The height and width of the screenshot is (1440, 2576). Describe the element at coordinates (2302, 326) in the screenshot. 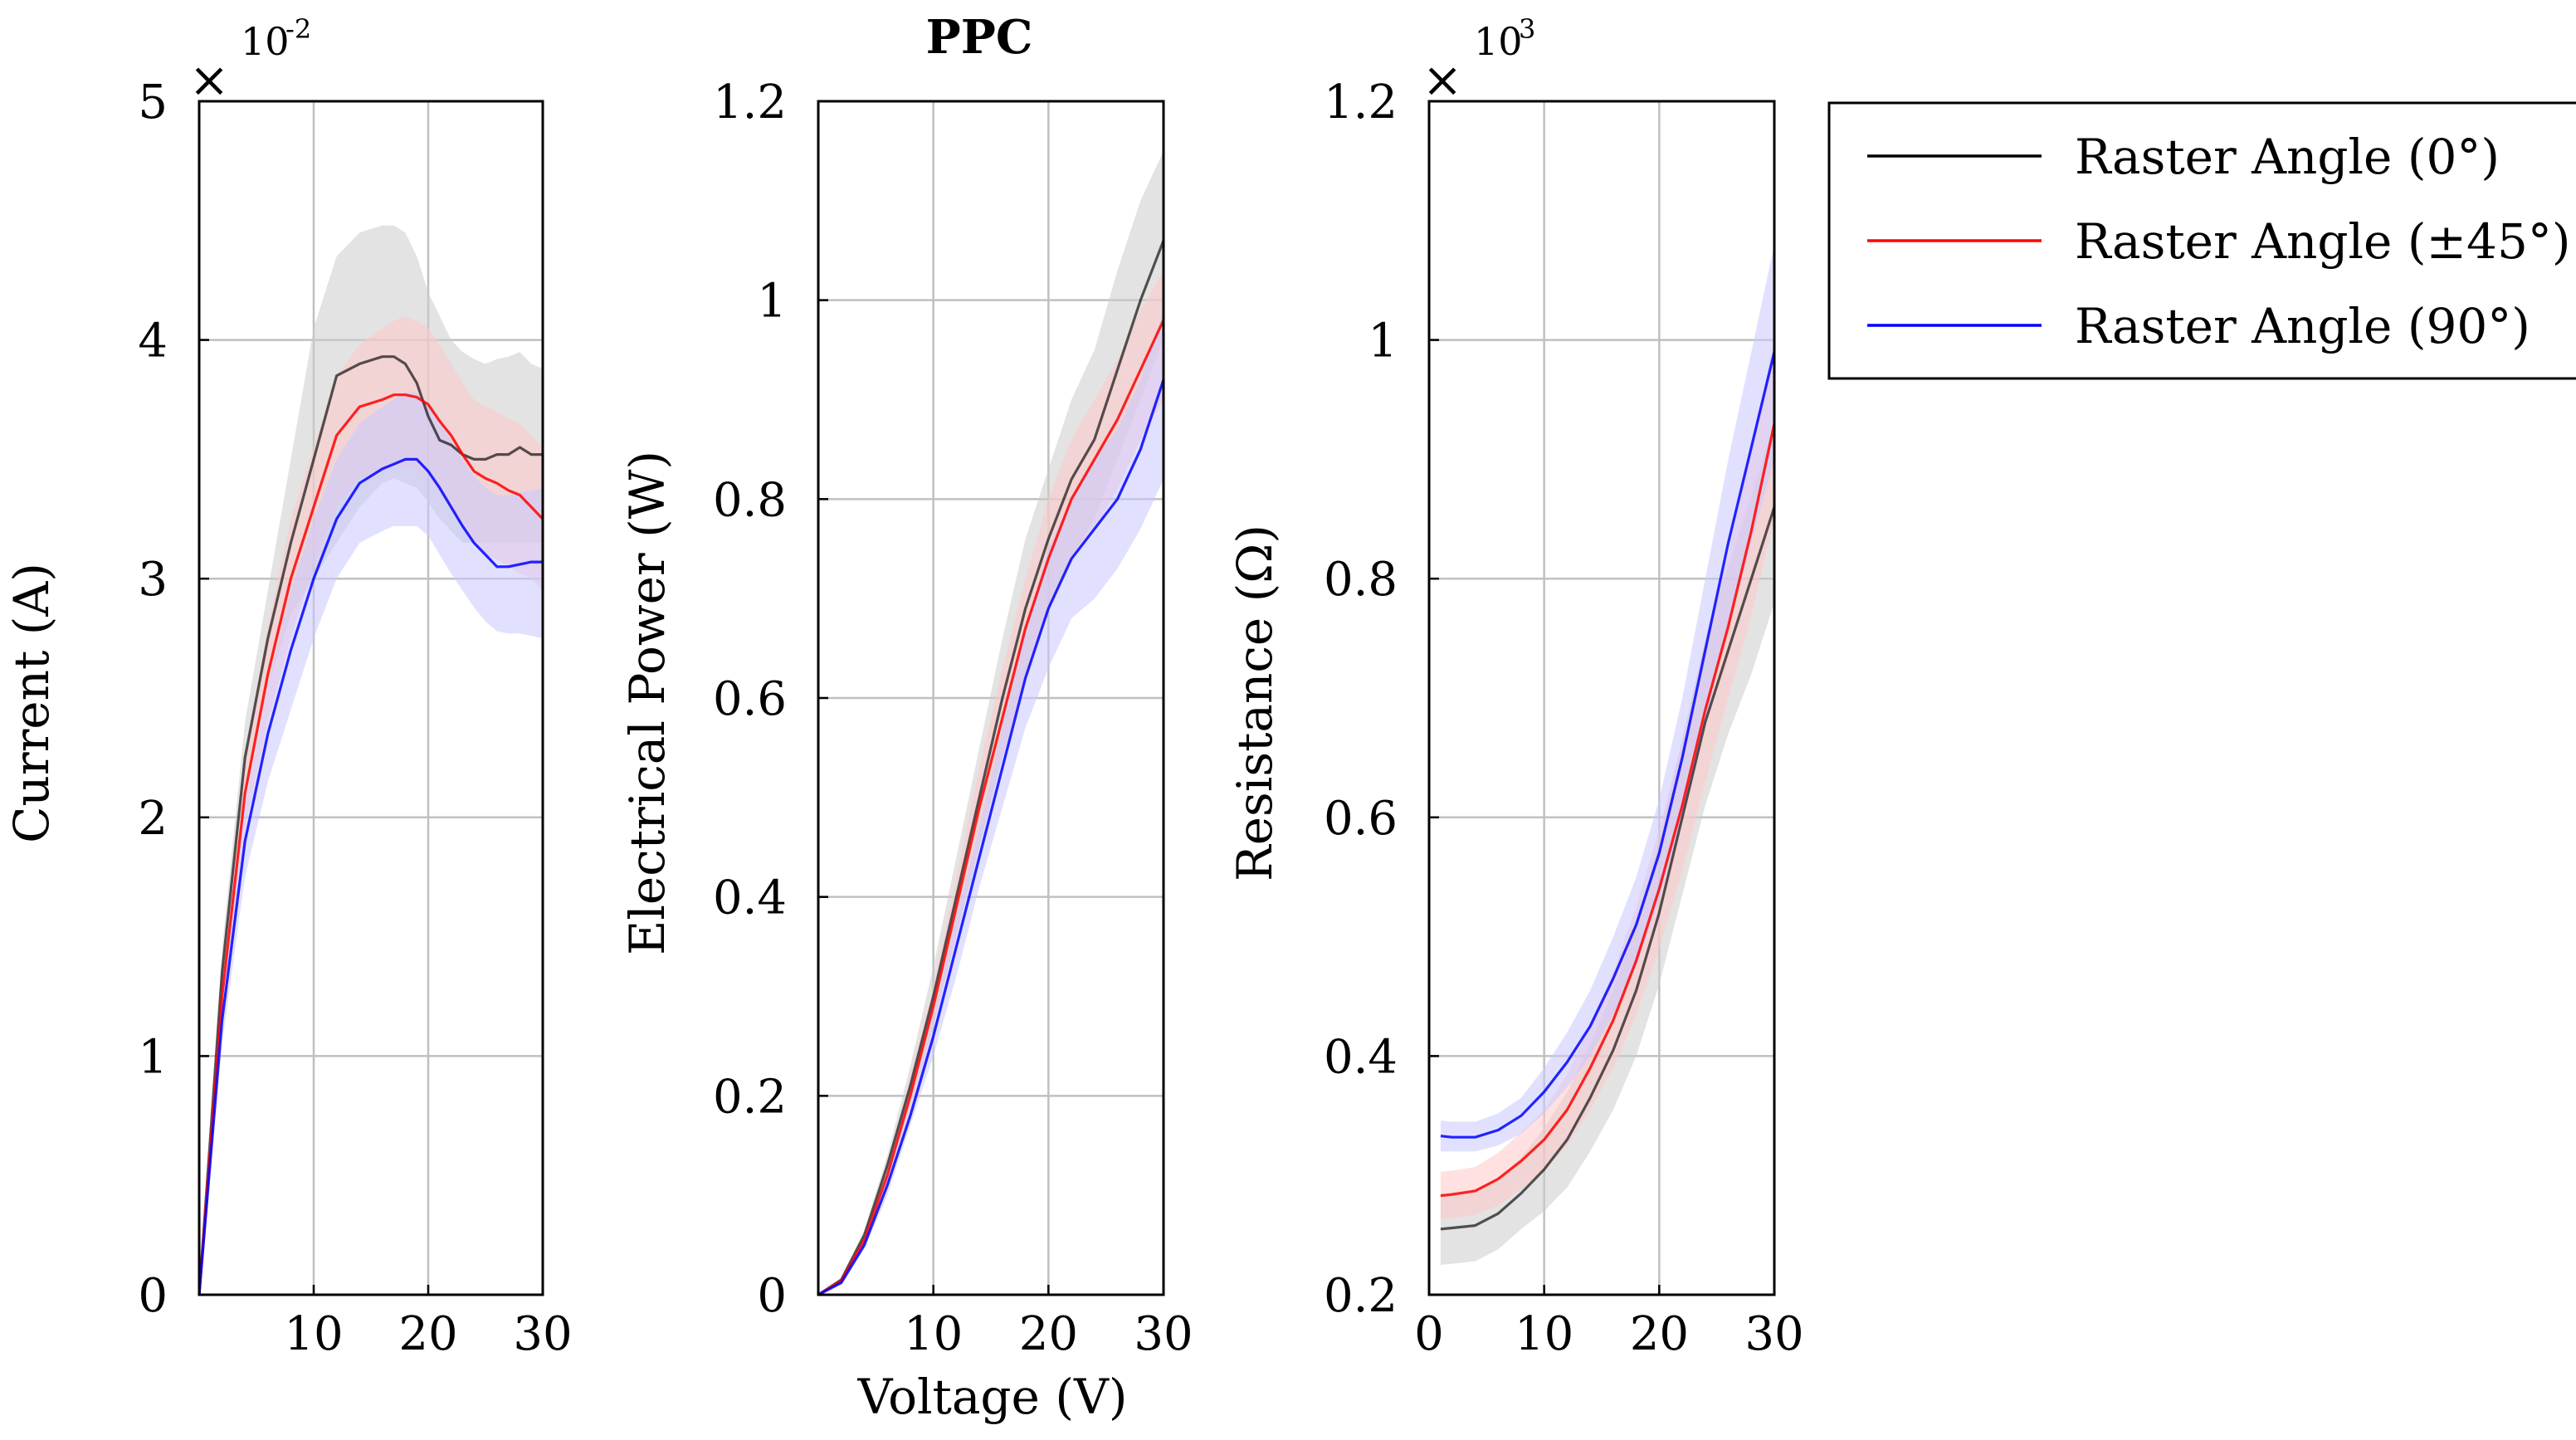

I see `legend-label-raster-90: Raster Angle (90°)` at that location.